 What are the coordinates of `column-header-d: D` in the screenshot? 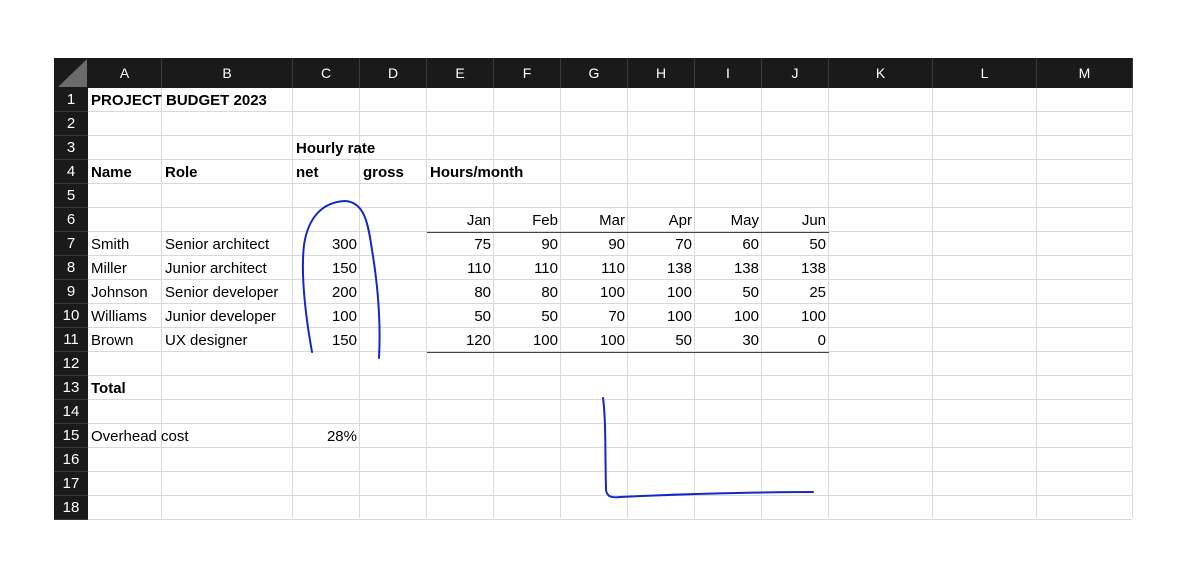 It's located at (393, 73).